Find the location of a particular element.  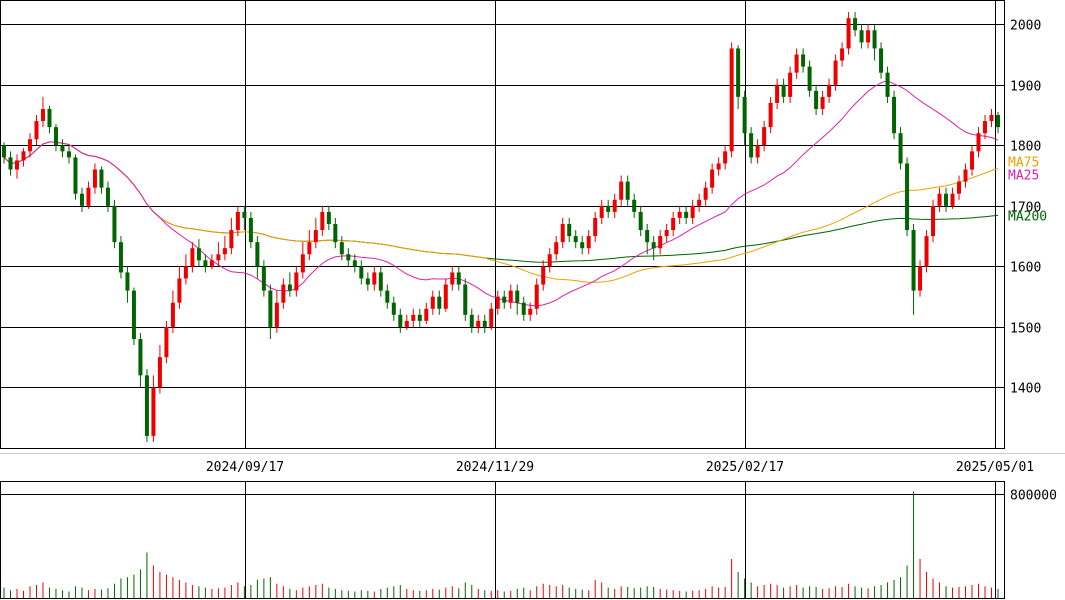

price-tick-label: 1400 is located at coordinates (1025, 389).